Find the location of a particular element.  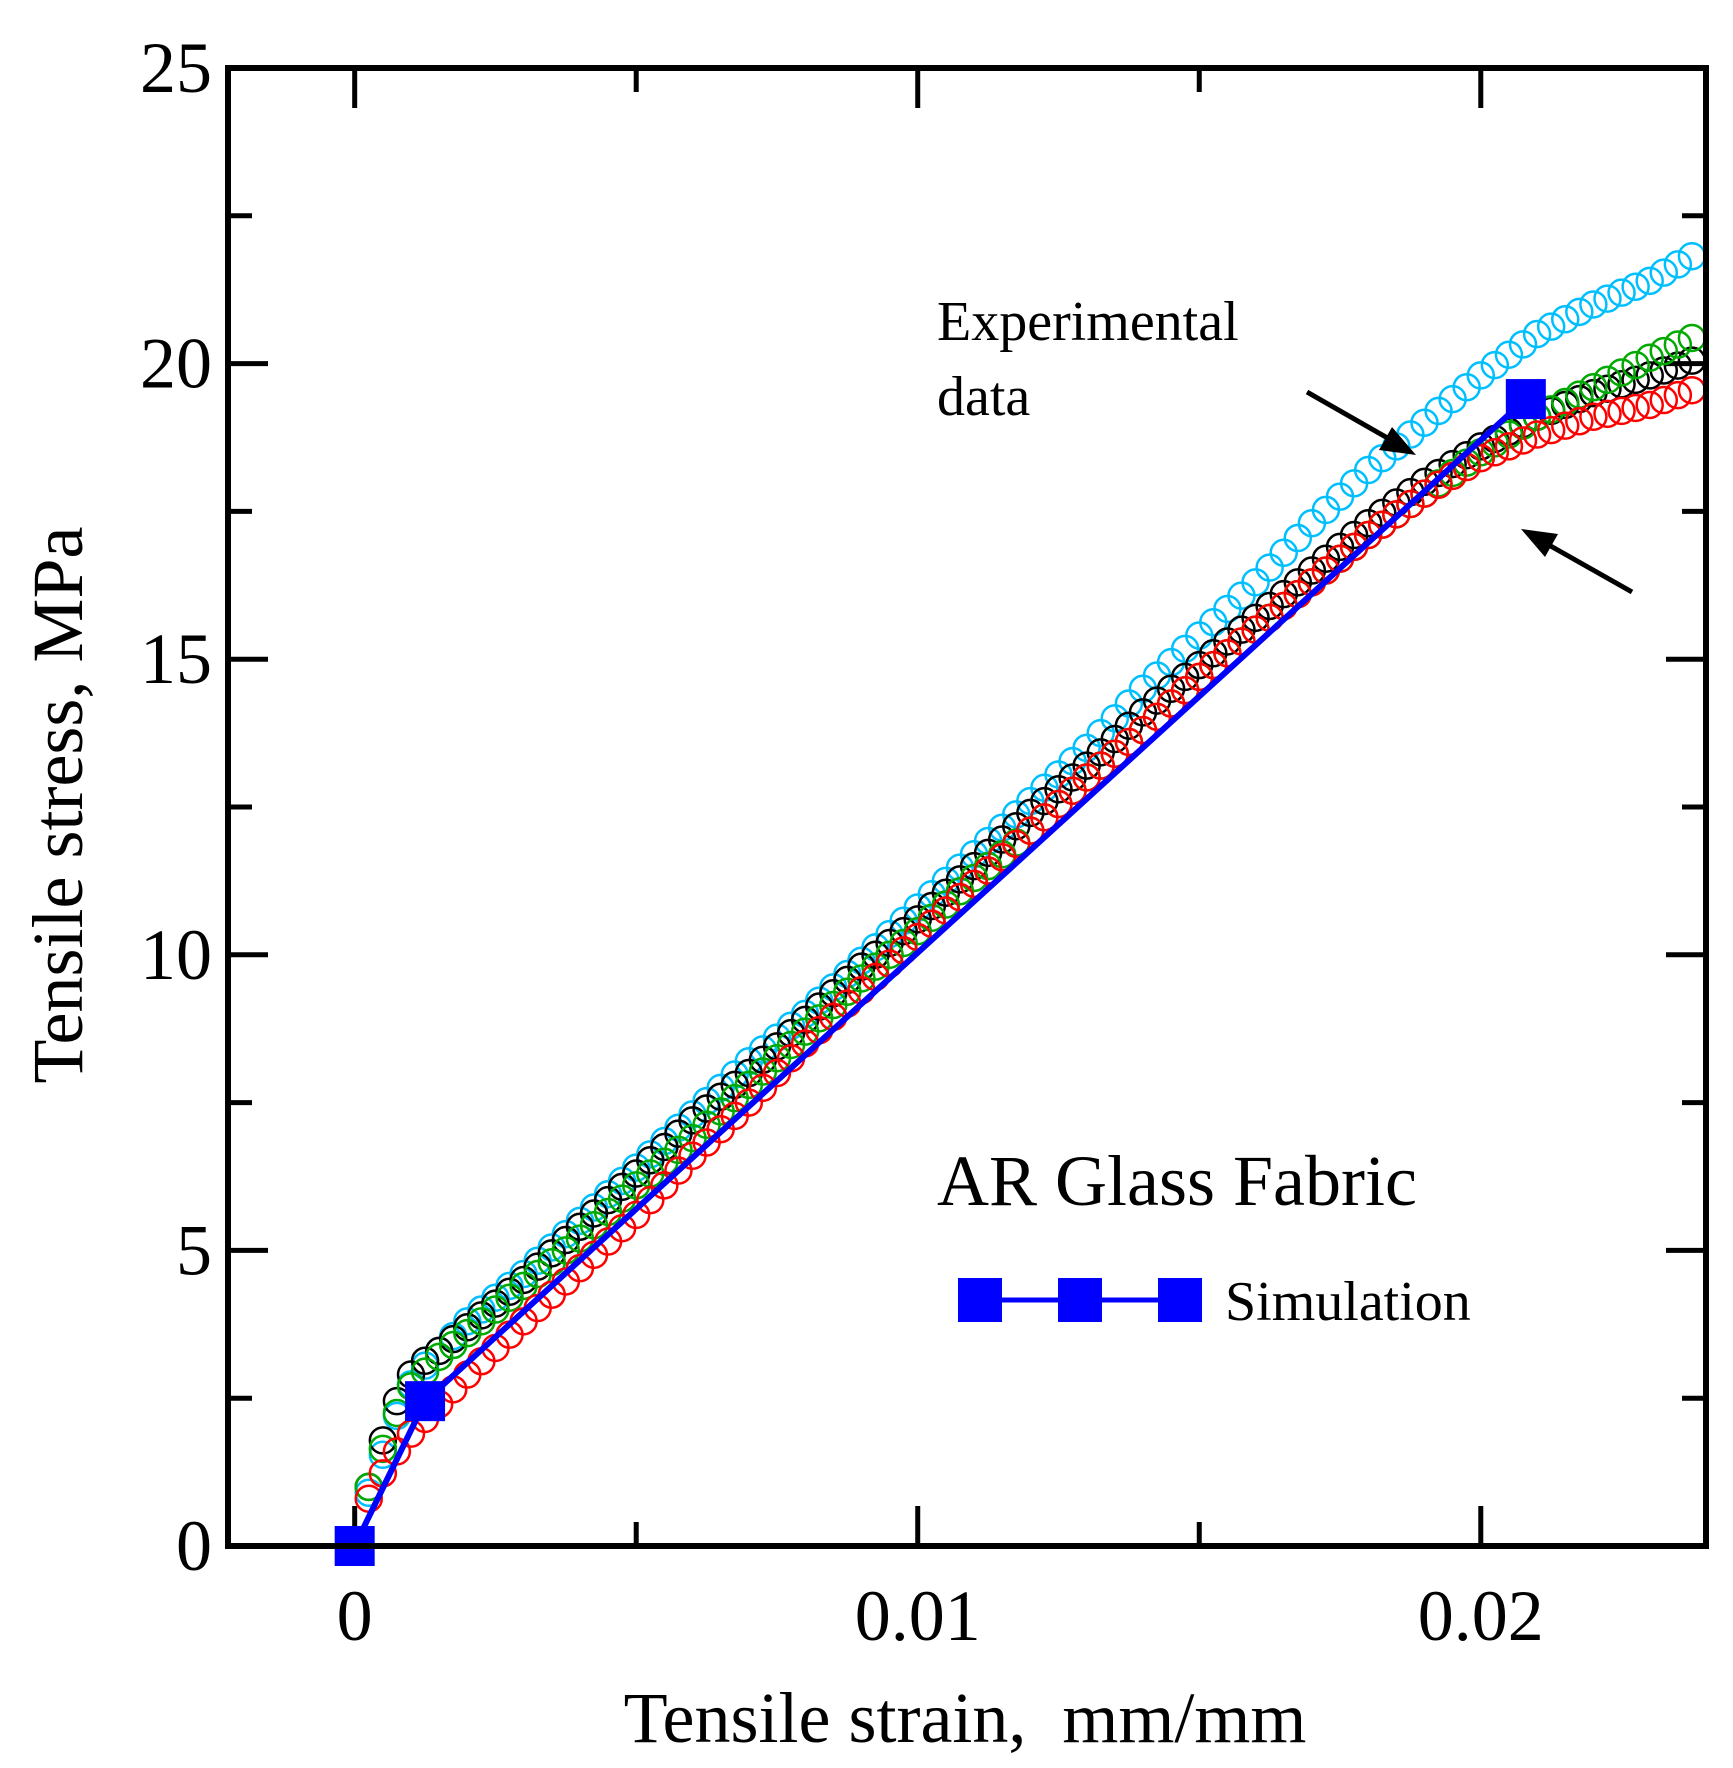

inset-title: AR Glass Fabric is located at coordinates (1177, 1181).